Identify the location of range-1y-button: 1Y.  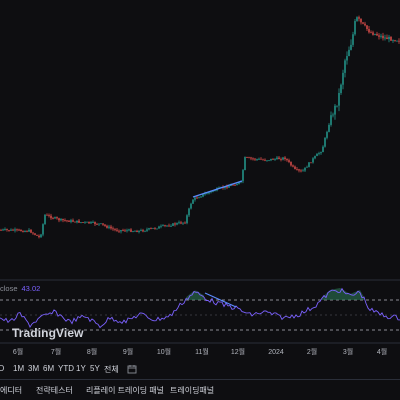
(81, 368).